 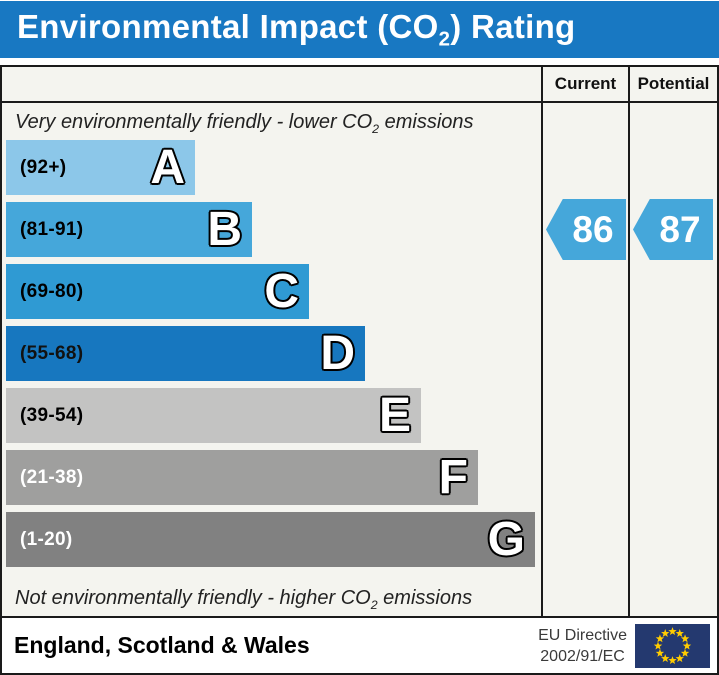 I want to click on scale-note-bottom-text: Not environmentally friendly - higher CO, so click(x=193, y=598).